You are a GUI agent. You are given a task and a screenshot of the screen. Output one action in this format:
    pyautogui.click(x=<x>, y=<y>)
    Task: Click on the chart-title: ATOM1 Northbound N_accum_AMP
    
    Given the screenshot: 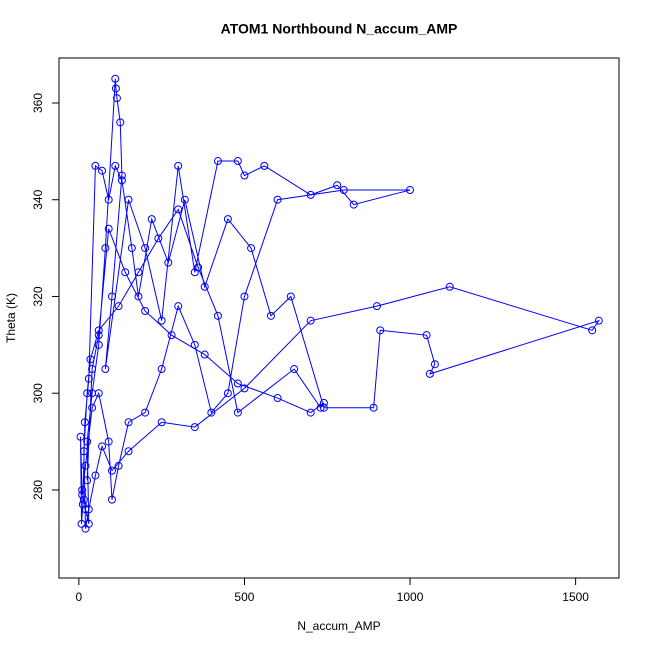 What is the action you would take?
    pyautogui.click(x=339, y=29)
    